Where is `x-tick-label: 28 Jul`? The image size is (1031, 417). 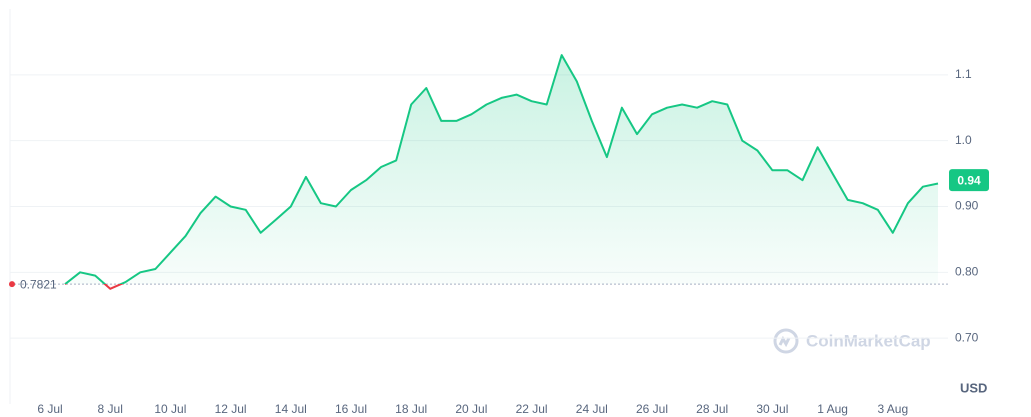 x-tick-label: 28 Jul is located at coordinates (712, 409).